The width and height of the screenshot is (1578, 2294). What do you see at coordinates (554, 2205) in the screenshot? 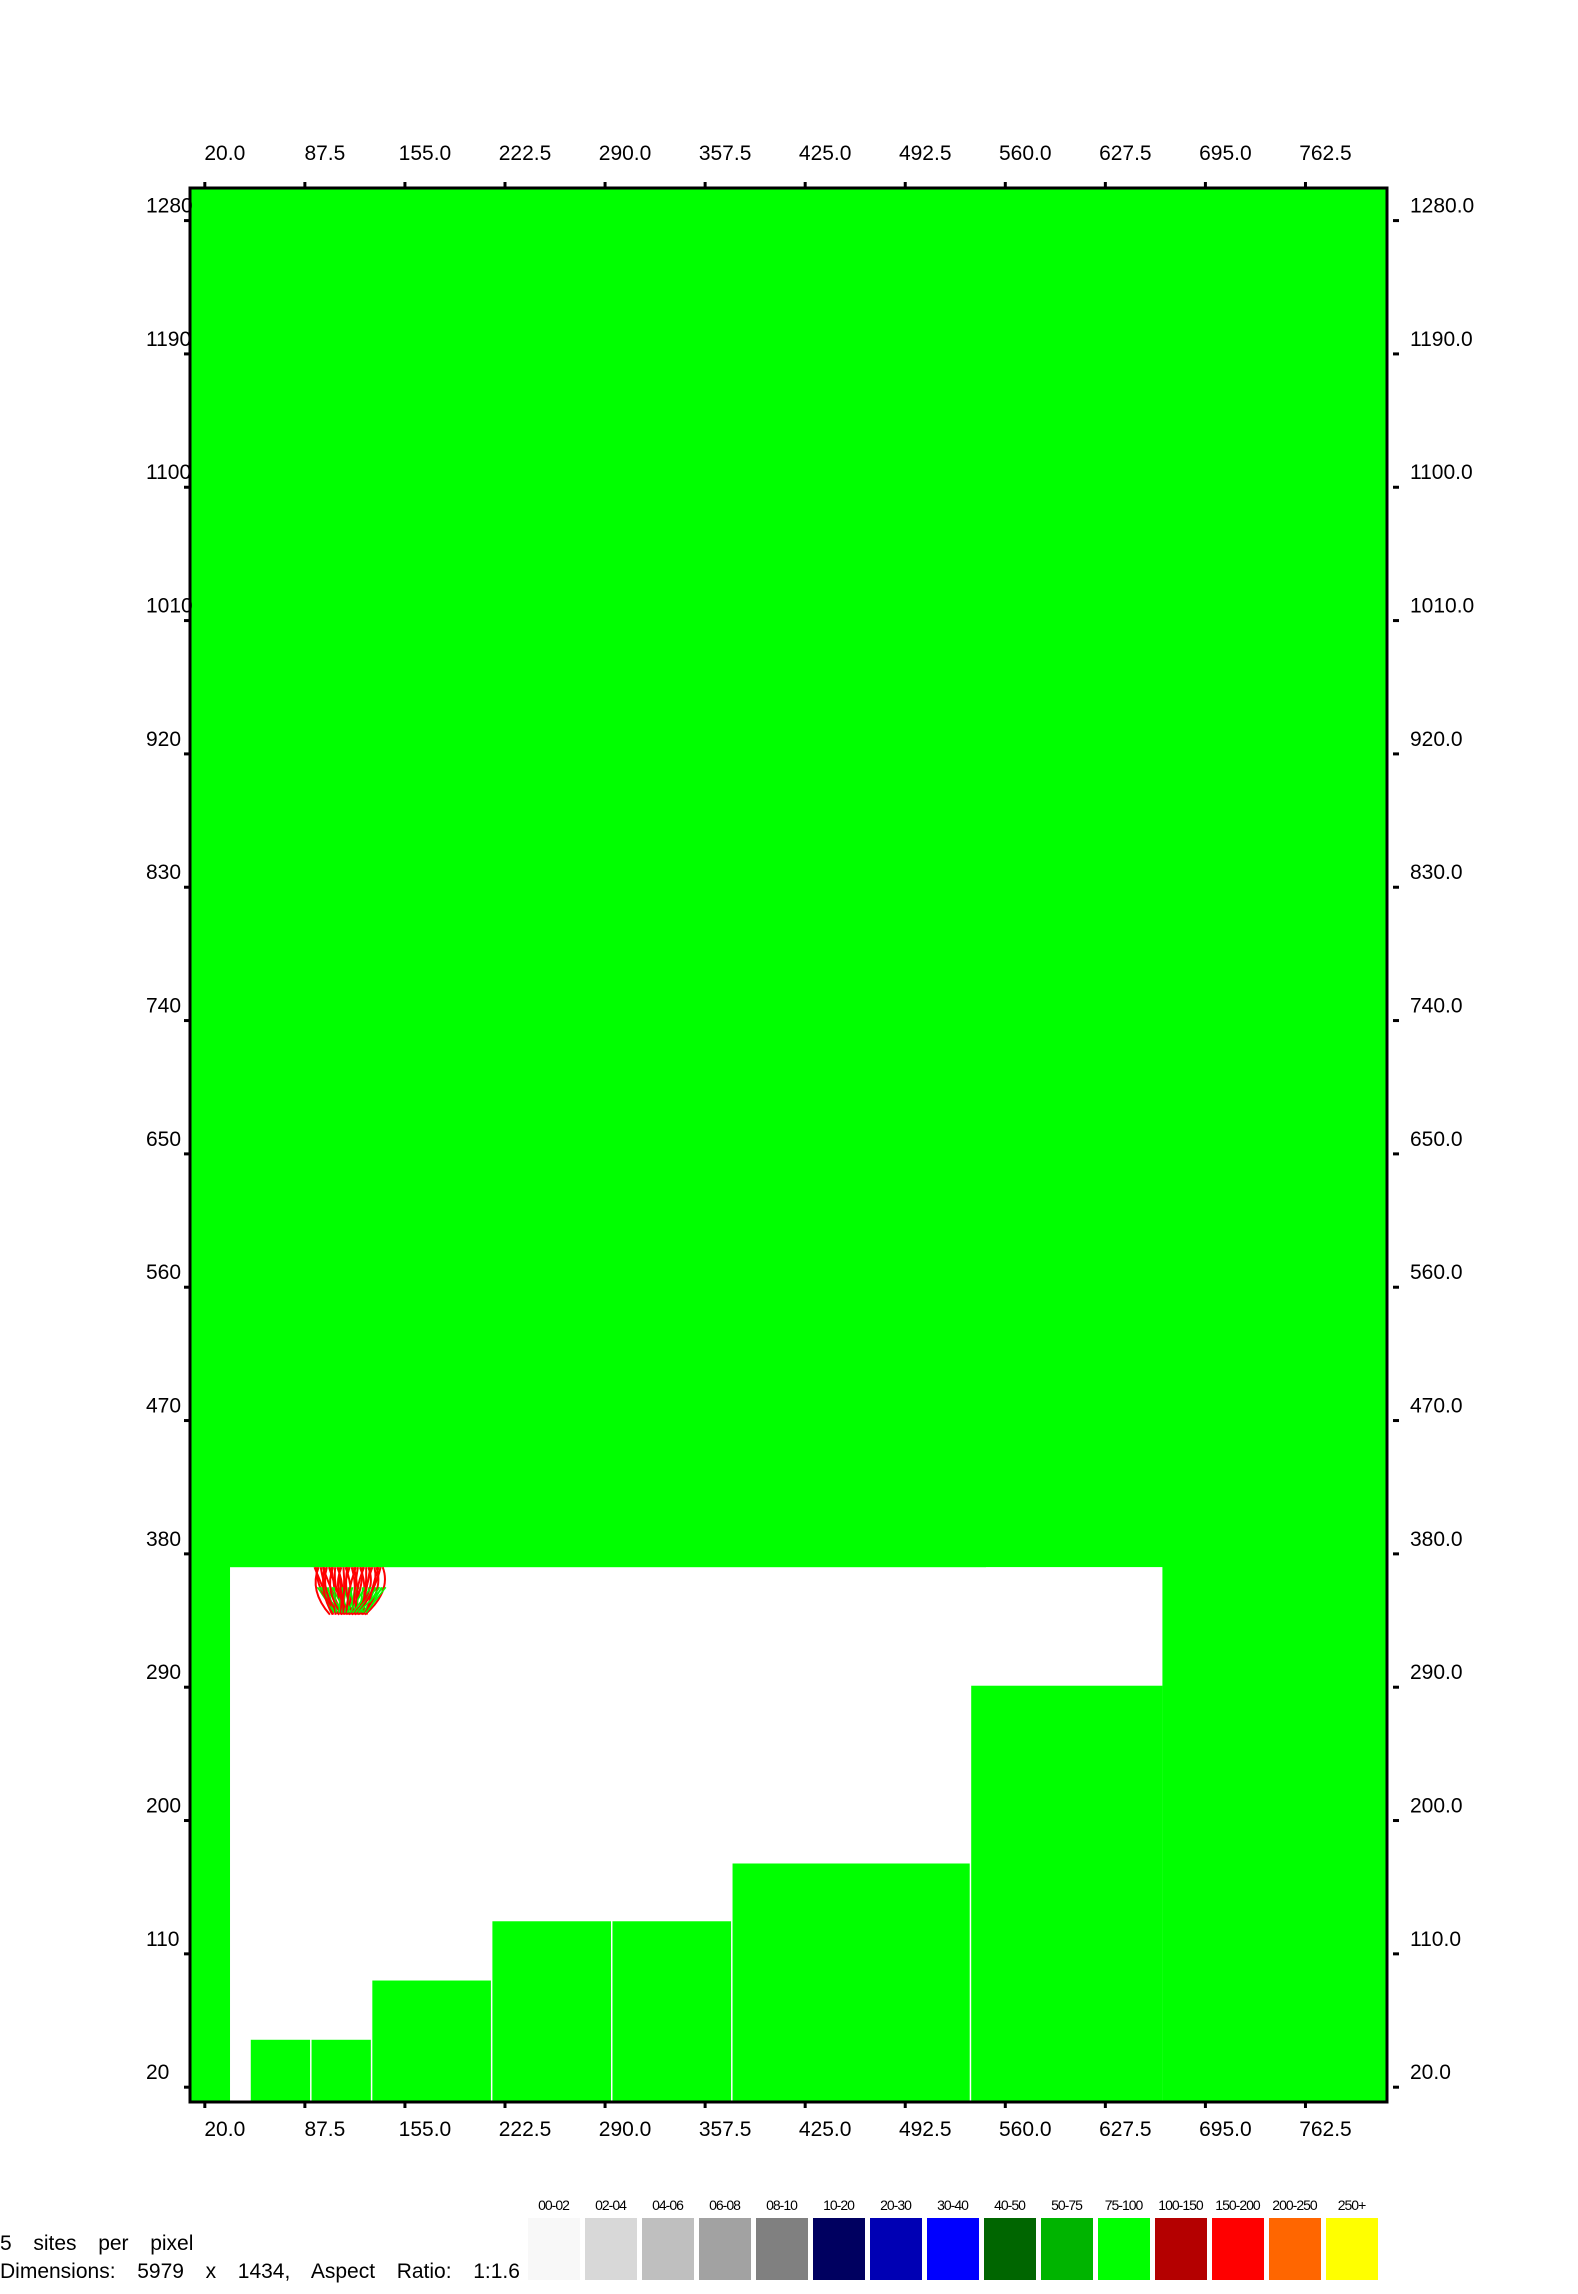
I see `legend-label: 00-02` at bounding box center [554, 2205].